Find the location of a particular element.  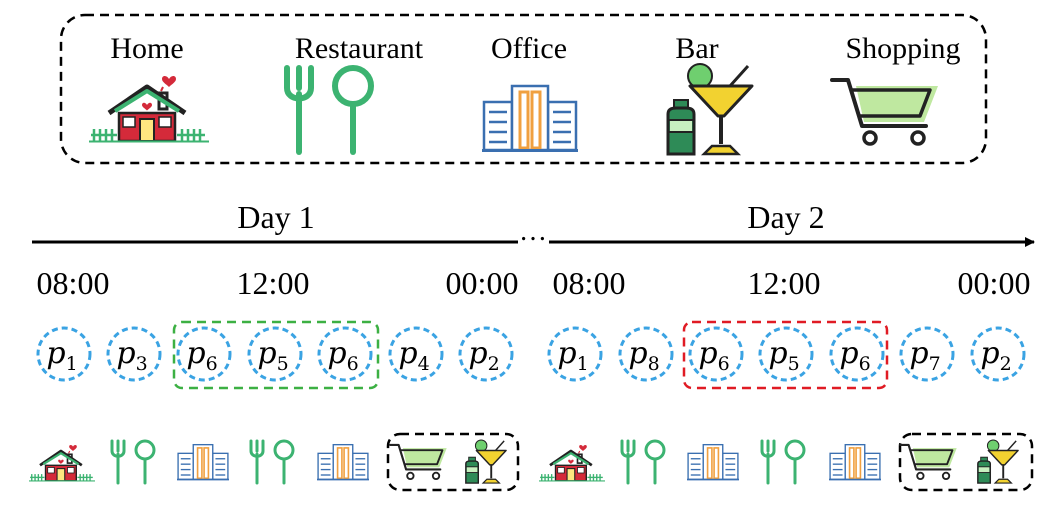

day1-time-end: 00:00 is located at coordinates (482, 283).